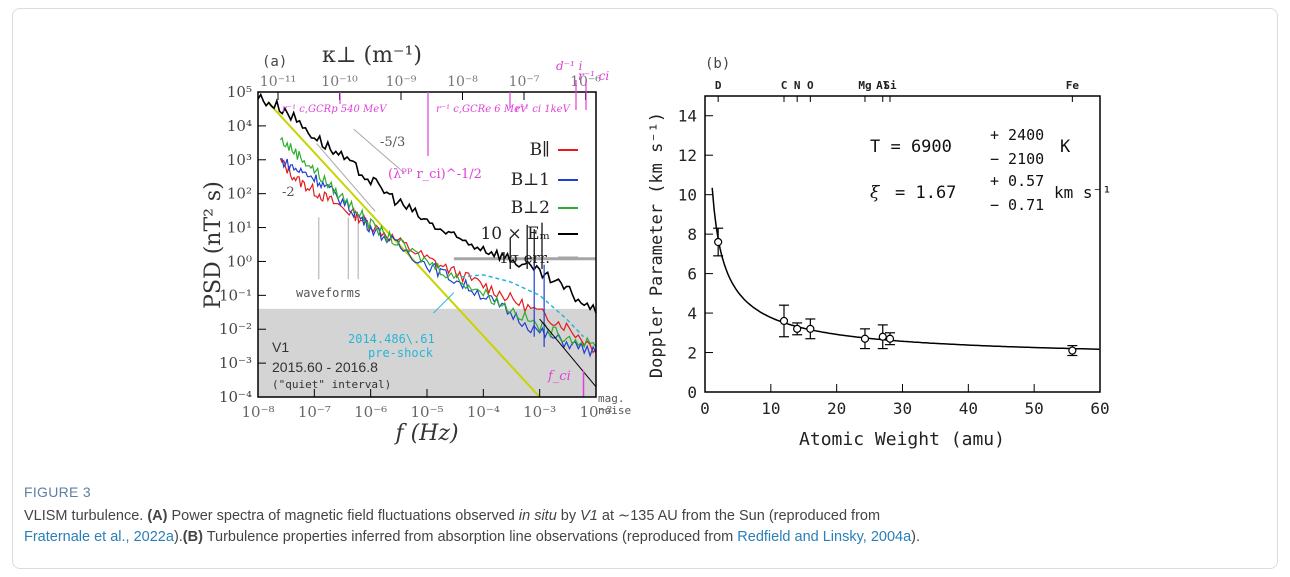  I want to click on annot-rci-1kev: r⁻¹ ci 1keV, so click(543, 109).